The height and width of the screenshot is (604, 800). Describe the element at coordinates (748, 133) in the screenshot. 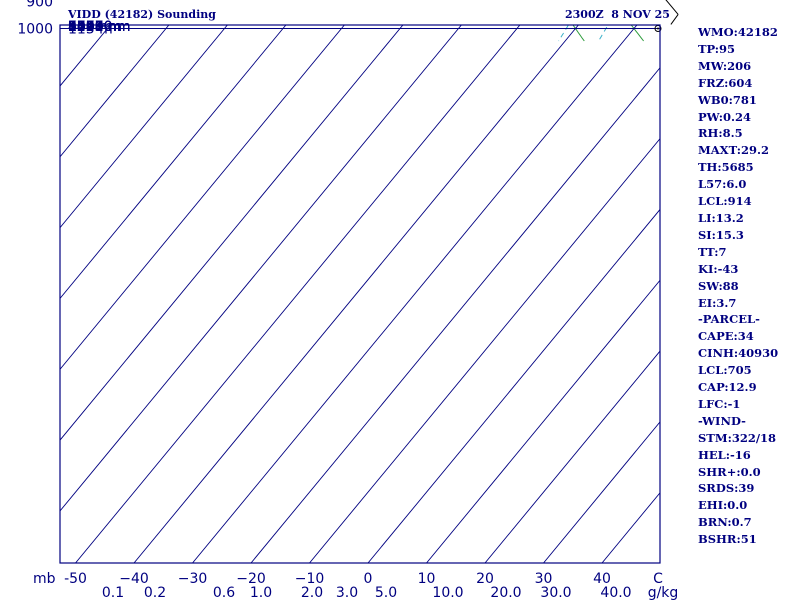

I see `index-value: RH:8.5` at that location.